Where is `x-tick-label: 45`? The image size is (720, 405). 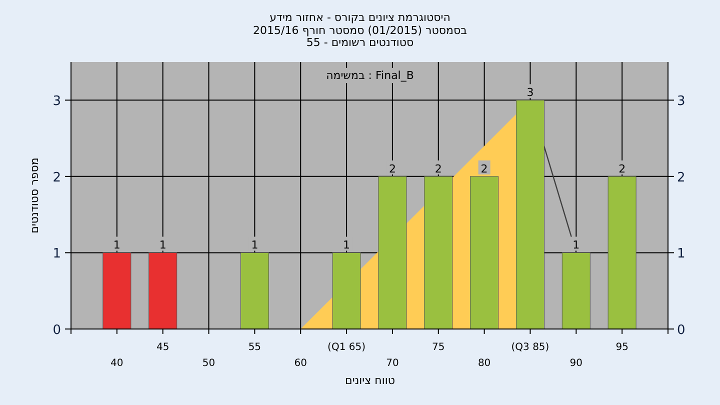
x-tick-label: 45 is located at coordinates (163, 347).